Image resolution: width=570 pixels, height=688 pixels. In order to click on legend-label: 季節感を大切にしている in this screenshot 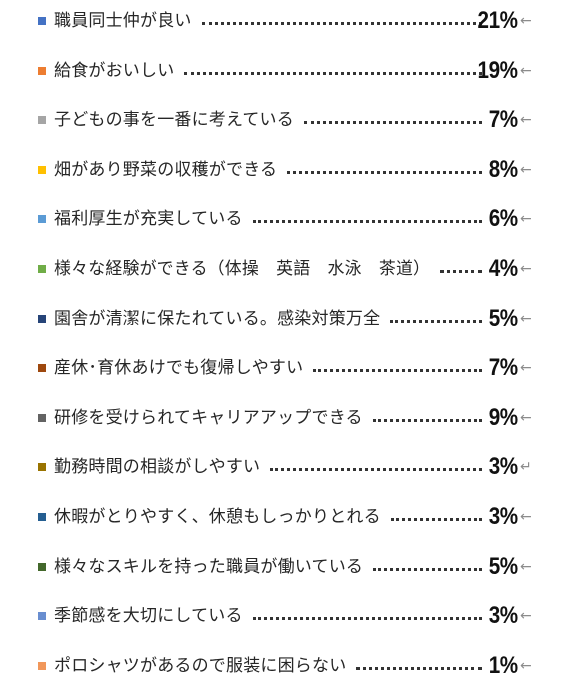, I will do `click(148, 616)`.